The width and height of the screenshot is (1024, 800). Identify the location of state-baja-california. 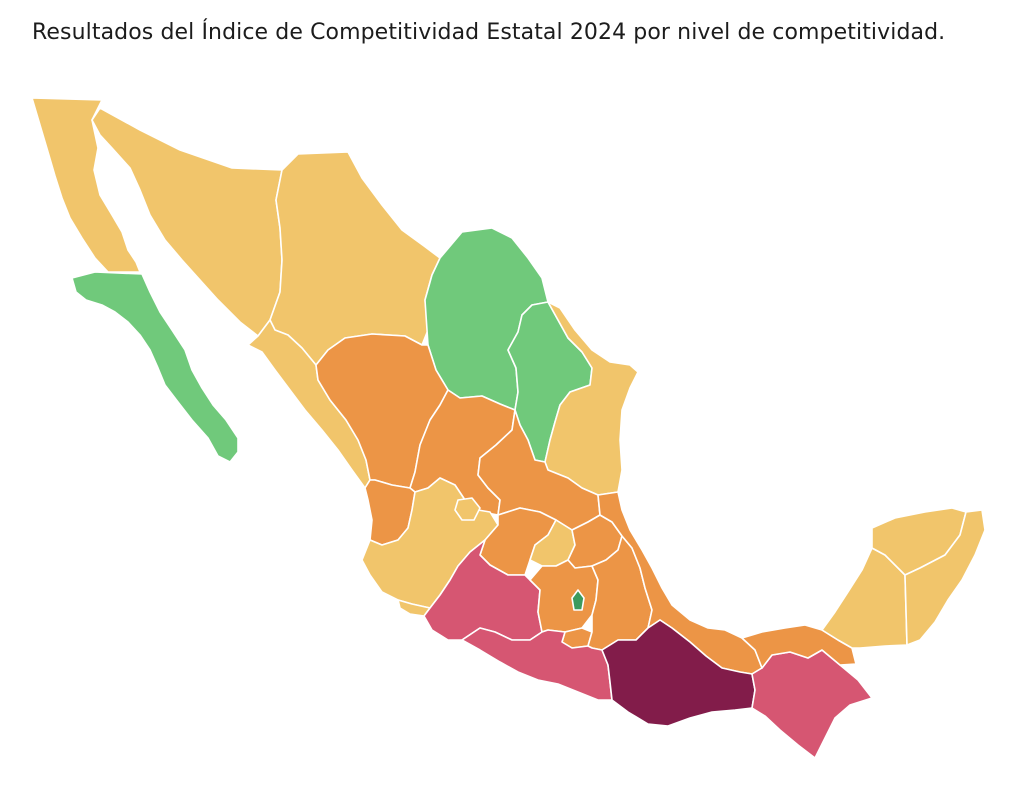
(86, 185).